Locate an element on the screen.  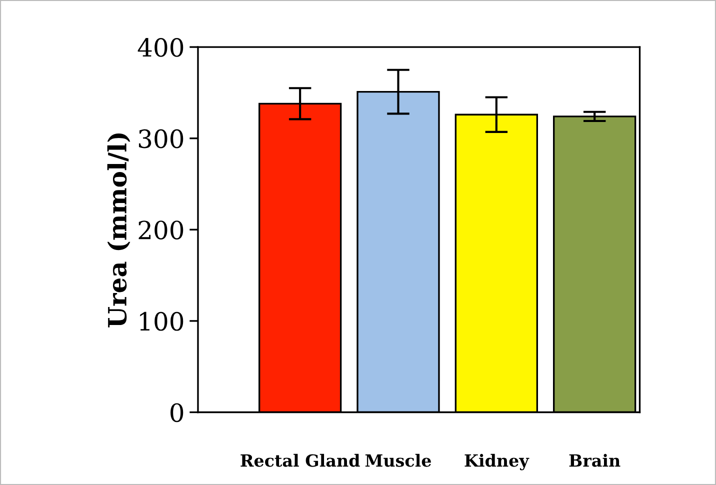
x-tick-label: Brain is located at coordinates (594, 460).